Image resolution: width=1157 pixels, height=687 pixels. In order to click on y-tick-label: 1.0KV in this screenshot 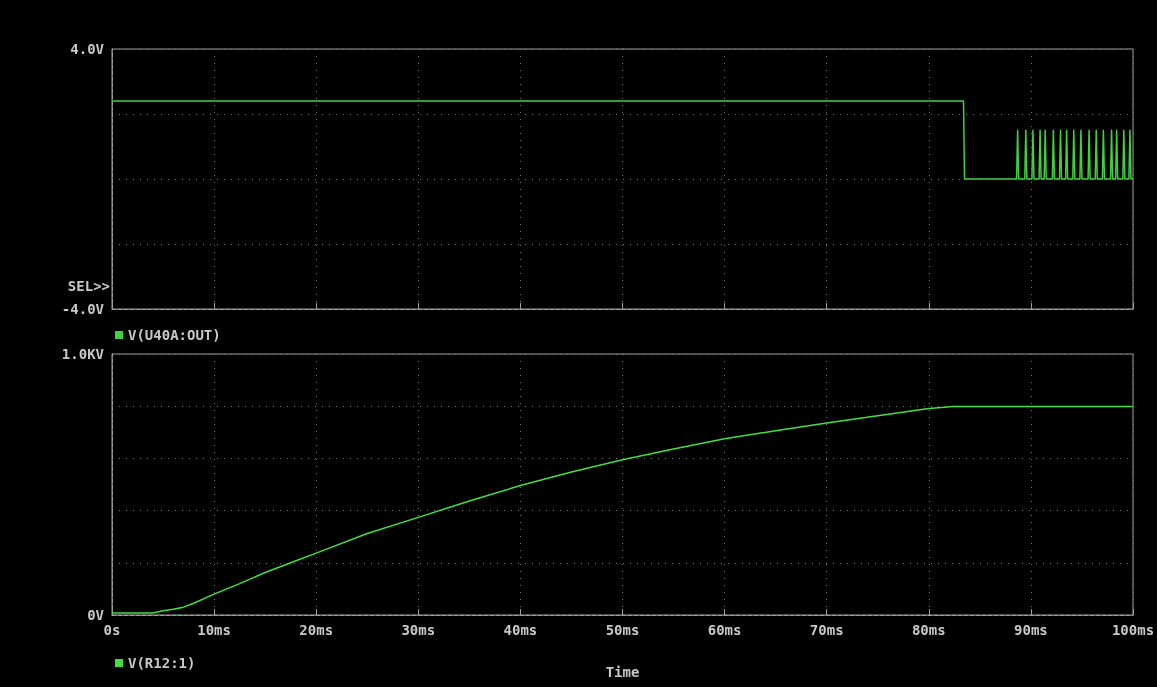, I will do `click(83, 354)`.